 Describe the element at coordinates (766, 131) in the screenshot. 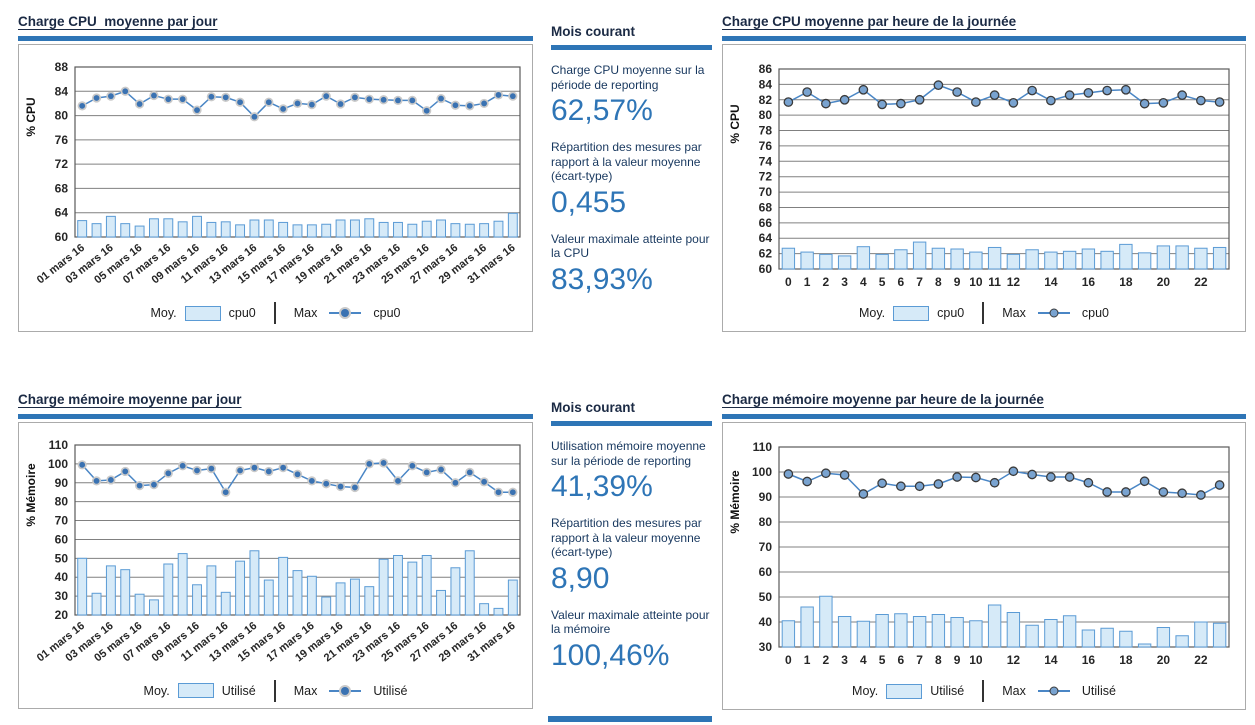

I see `svg-text: 78` at that location.